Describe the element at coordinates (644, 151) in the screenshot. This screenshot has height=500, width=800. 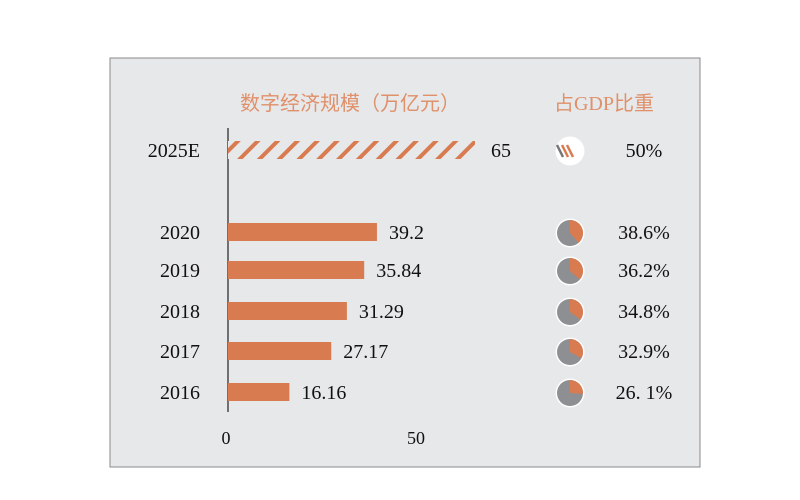
I see `share-label: 50%` at that location.